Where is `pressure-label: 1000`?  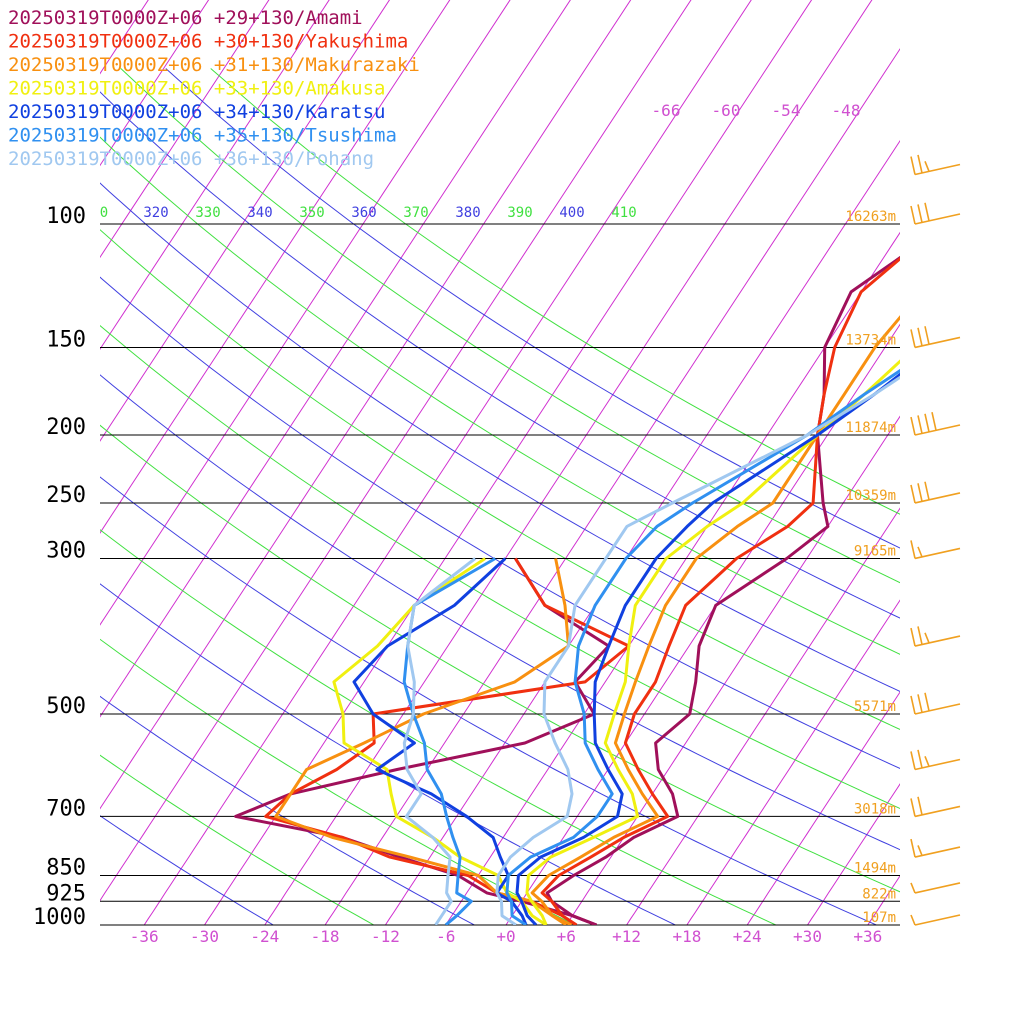
pressure-label: 1000 is located at coordinates (59, 917).